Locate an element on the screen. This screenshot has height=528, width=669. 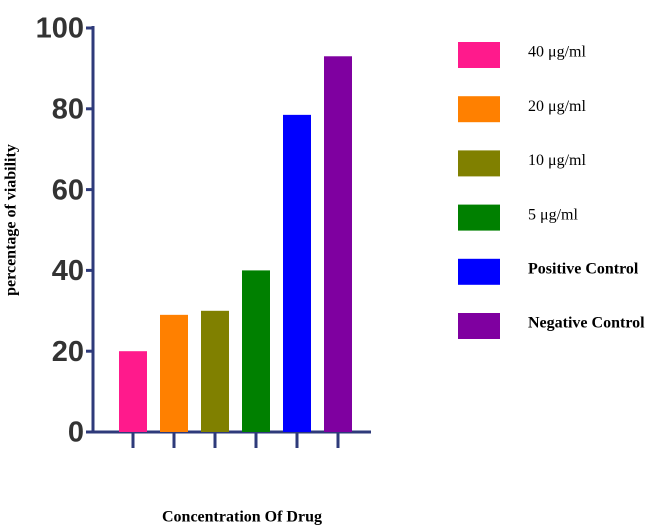
legend-label: 20 μg/ml is located at coordinates (557, 106).